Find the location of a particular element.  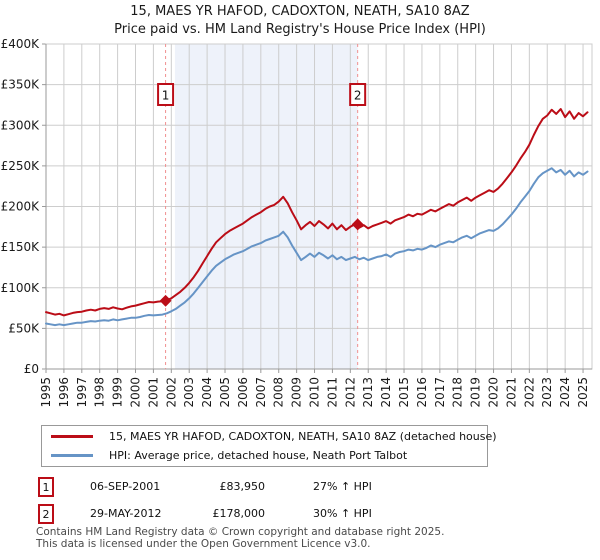

x-axis-year-label: 2011 is located at coordinates (332, 392).